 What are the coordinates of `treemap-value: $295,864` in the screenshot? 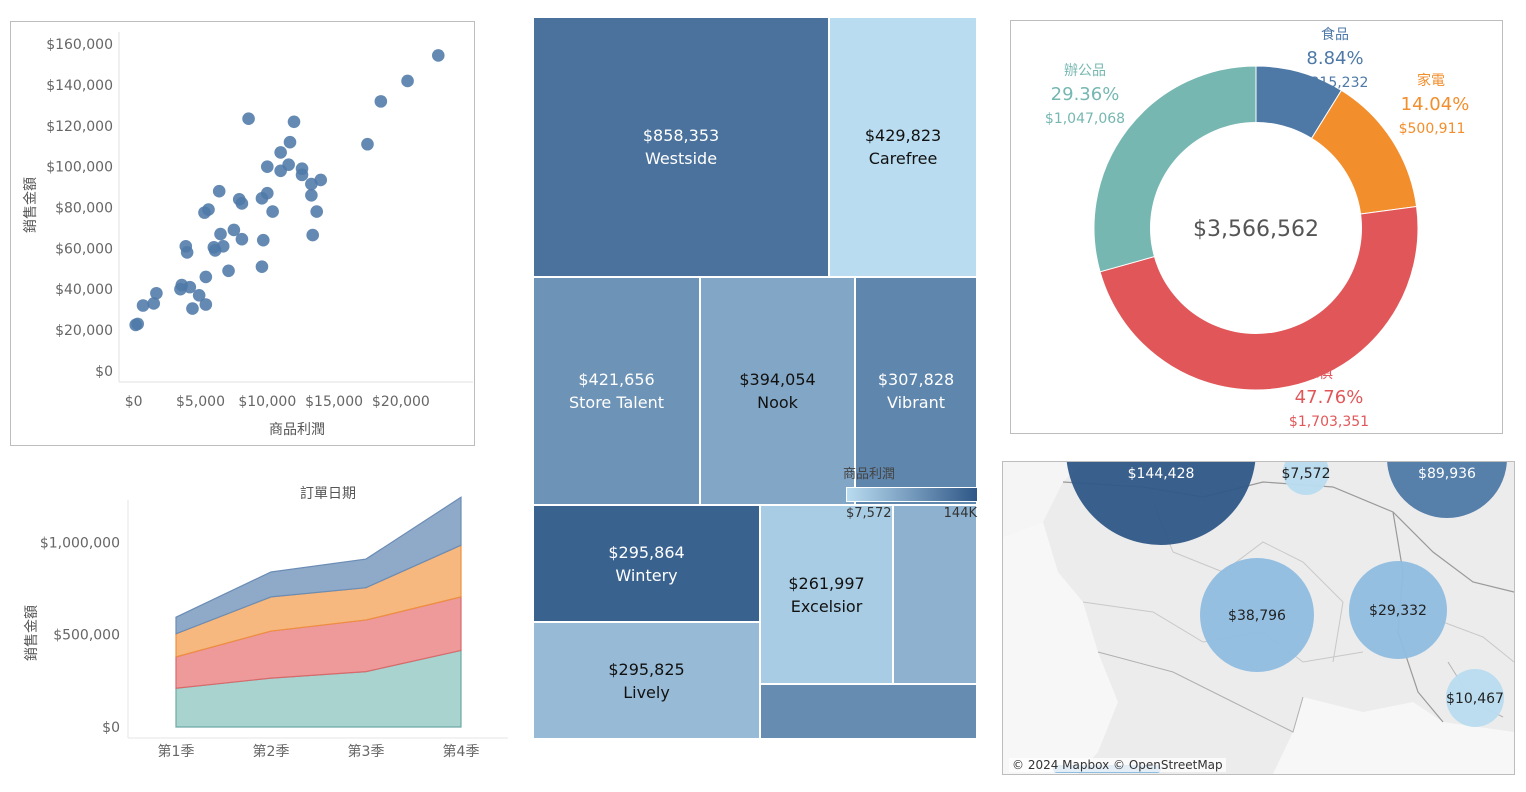 It's located at (646, 552).